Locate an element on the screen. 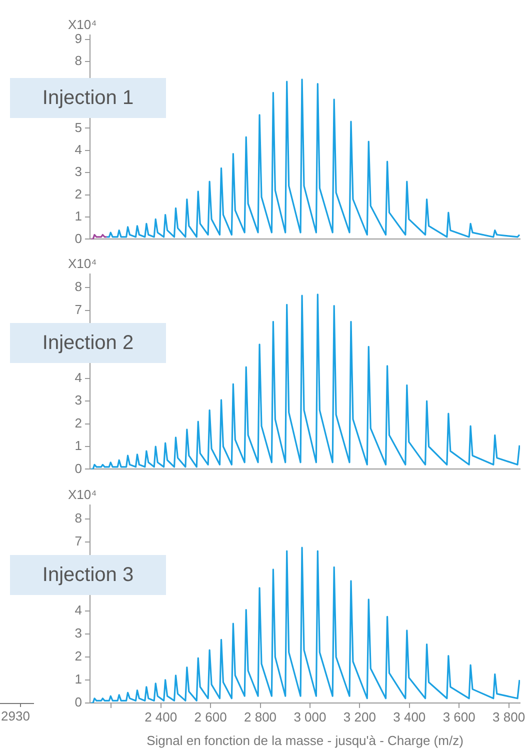  title-box: Injection 3 is located at coordinates (88, 575).